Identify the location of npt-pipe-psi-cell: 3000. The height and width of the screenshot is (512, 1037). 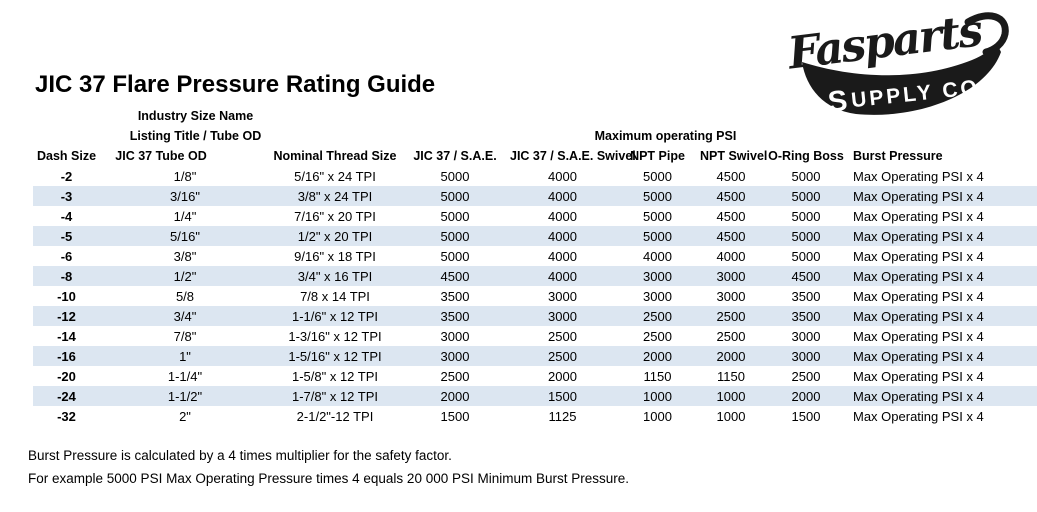
(657, 296).